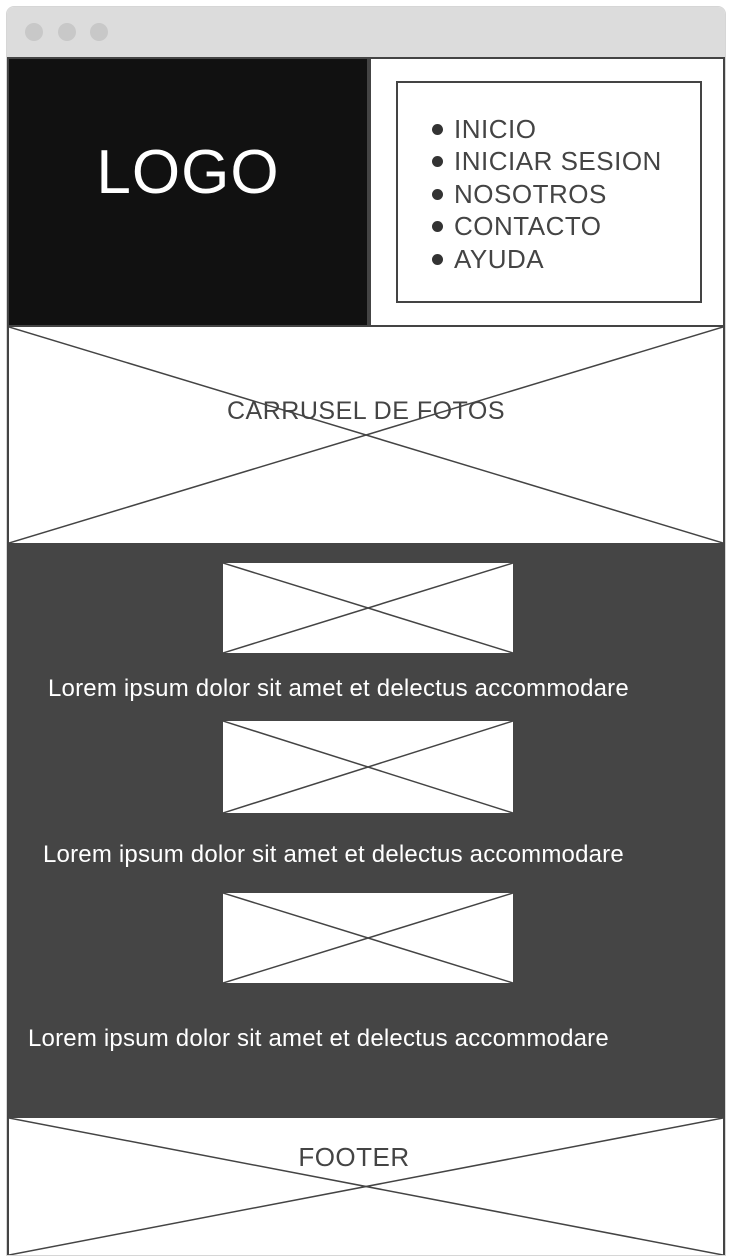 This screenshot has width=734, height=1258. Describe the element at coordinates (547, 259) in the screenshot. I see `nav-item-ayuda: AYUDA` at that location.